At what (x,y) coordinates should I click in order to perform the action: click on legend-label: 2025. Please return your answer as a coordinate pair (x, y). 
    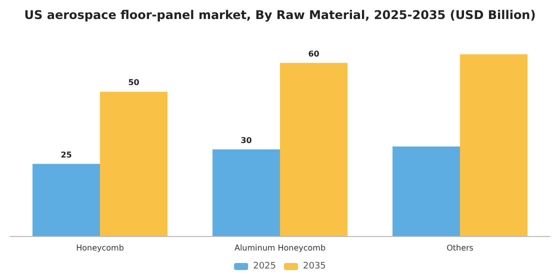
    Looking at the image, I should click on (264, 267).